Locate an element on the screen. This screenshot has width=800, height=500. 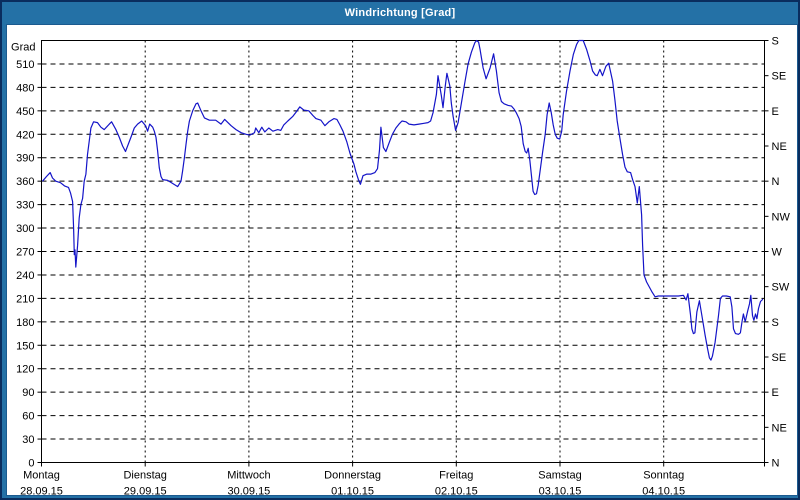
day-label: Freitag is located at coordinates (456, 476).